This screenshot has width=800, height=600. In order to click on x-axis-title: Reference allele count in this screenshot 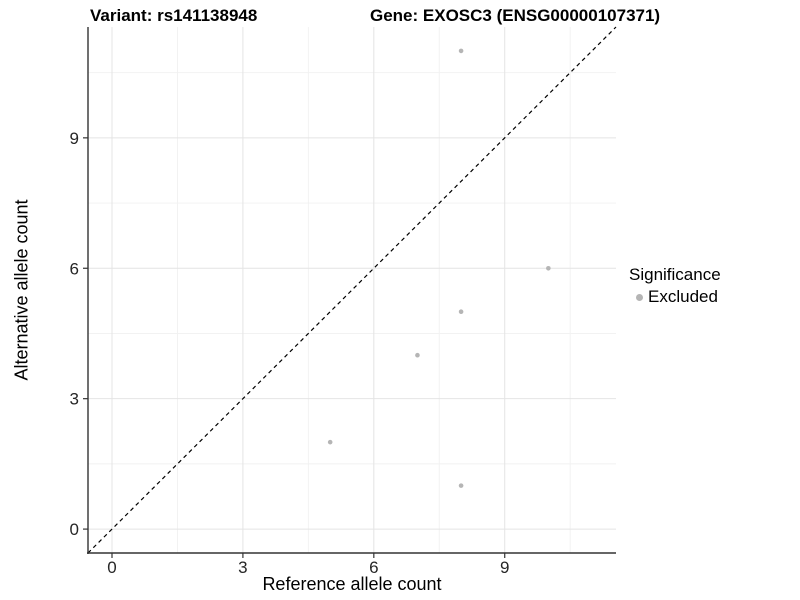, I will do `click(352, 584)`.